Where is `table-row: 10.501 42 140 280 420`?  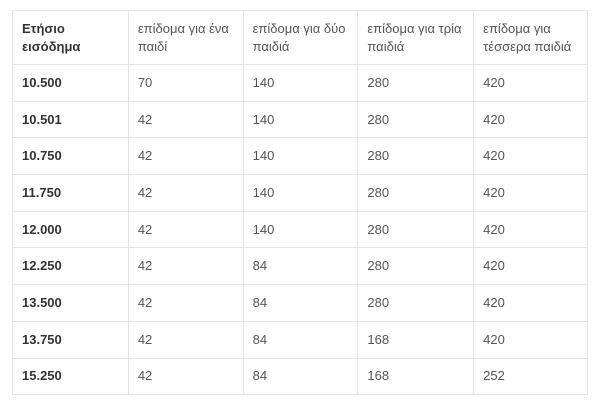
table-row: 10.501 42 140 280 420 is located at coordinates (300, 119).